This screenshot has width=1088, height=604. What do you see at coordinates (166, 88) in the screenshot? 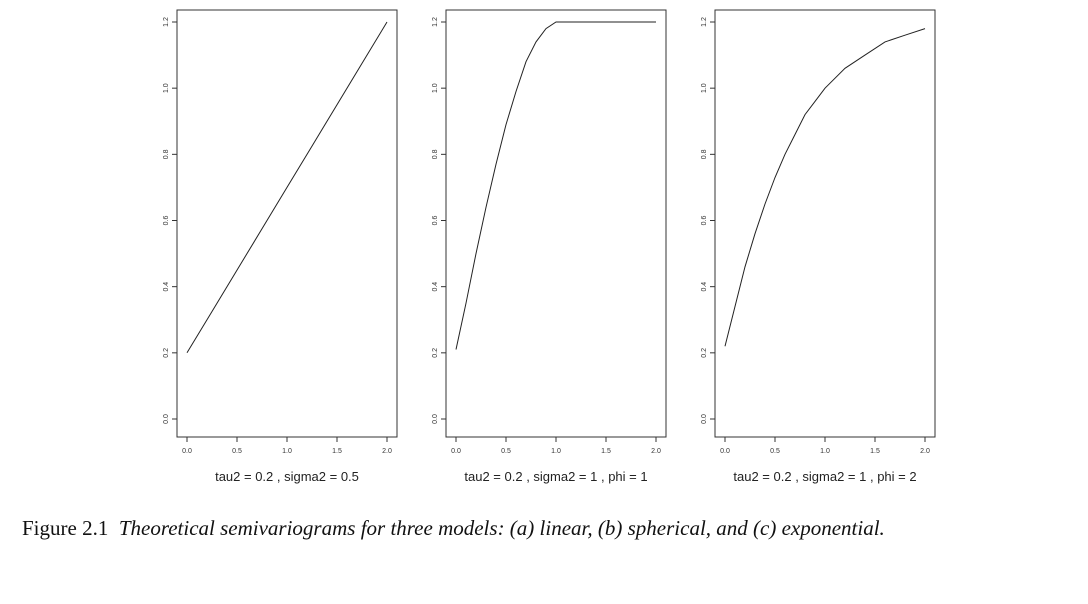
I see `y-tick-label-1: 1.0` at bounding box center [166, 88].